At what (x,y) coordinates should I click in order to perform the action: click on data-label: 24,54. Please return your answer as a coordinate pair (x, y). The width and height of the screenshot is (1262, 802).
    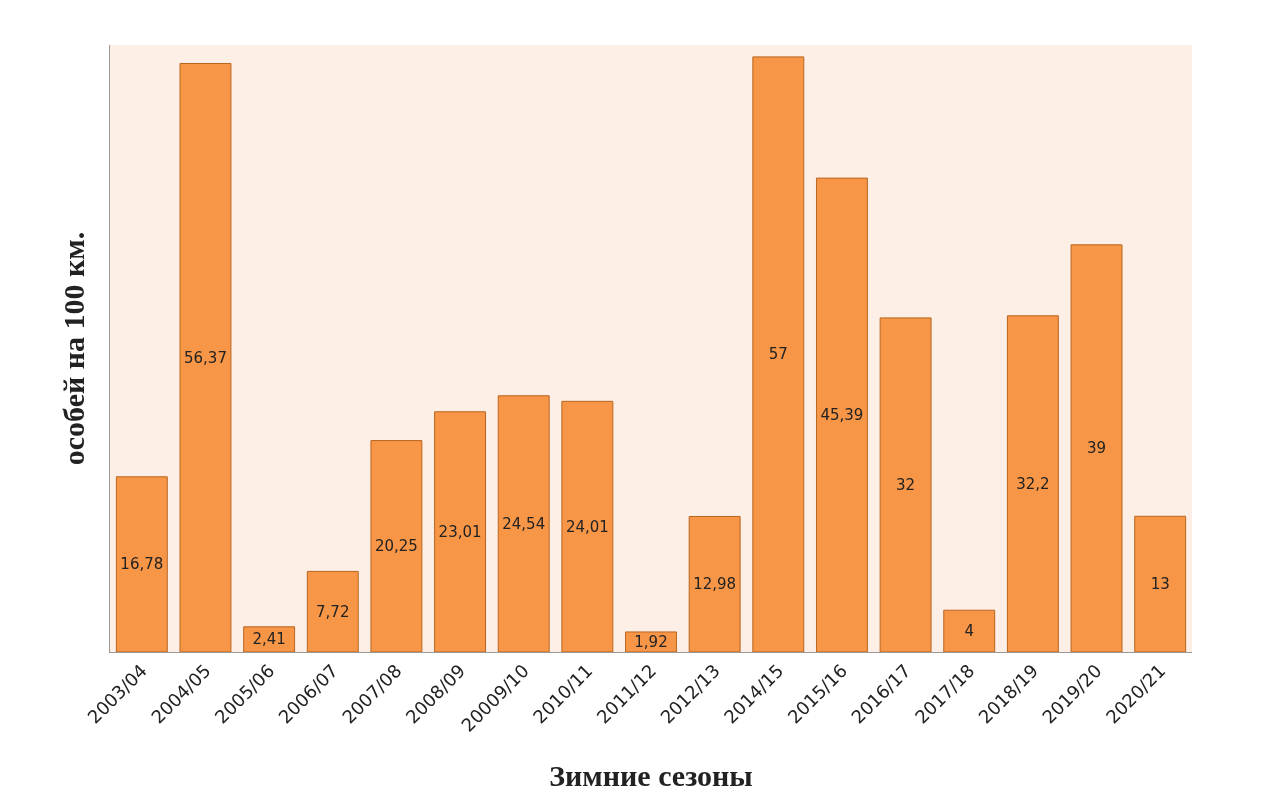
    Looking at the image, I should click on (524, 523).